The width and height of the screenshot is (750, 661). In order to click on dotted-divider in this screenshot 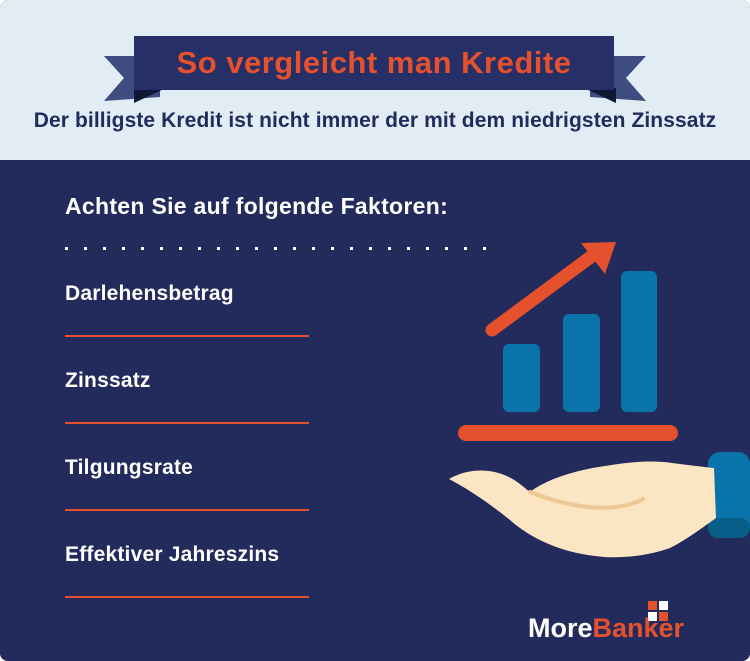, I will do `click(281, 248)`.